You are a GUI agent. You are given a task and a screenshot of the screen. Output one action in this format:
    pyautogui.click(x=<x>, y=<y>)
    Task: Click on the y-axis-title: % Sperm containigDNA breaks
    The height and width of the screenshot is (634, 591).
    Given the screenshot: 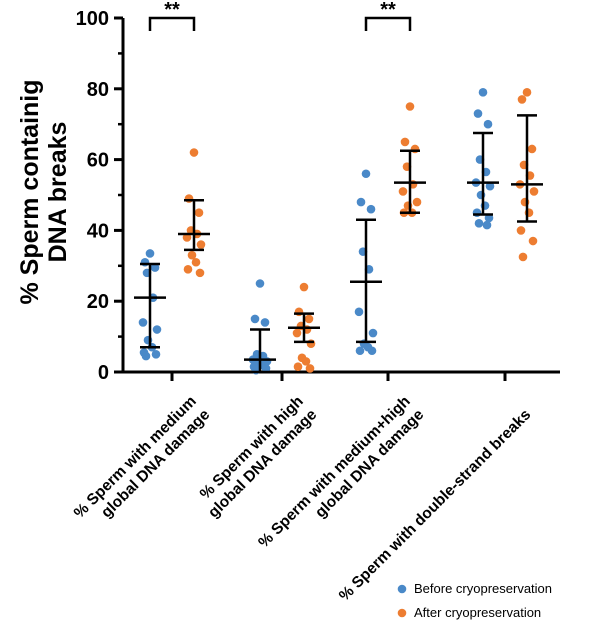 What is the action you would take?
    pyautogui.click(x=44, y=191)
    